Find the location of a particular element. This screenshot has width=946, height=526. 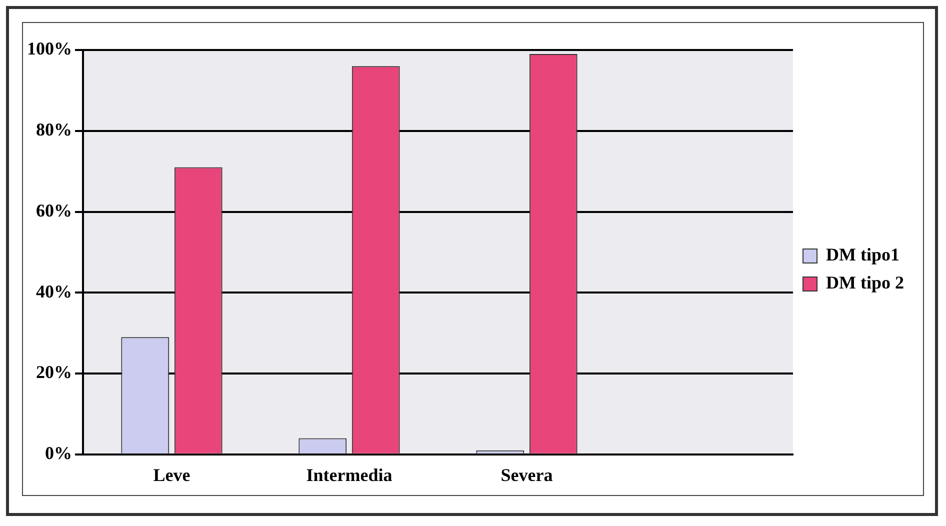

y-tick-label: 0% is located at coordinates (58, 453).